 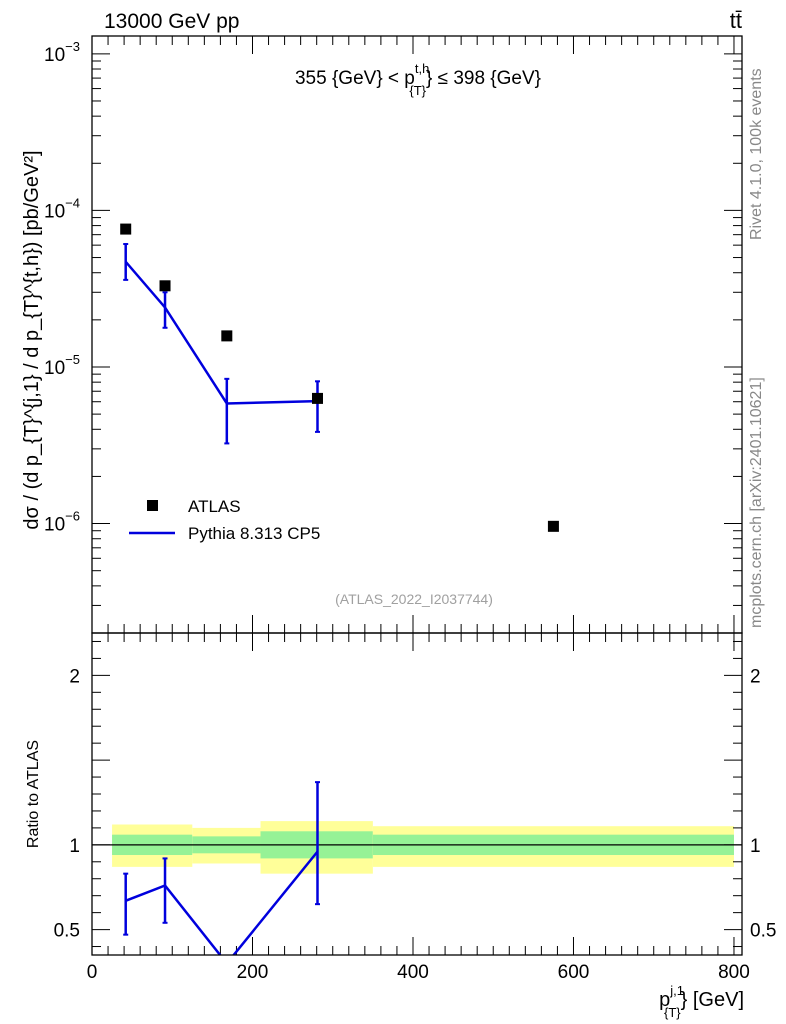 I want to click on ratio-y-tick-label-right: 1, so click(x=755, y=846).